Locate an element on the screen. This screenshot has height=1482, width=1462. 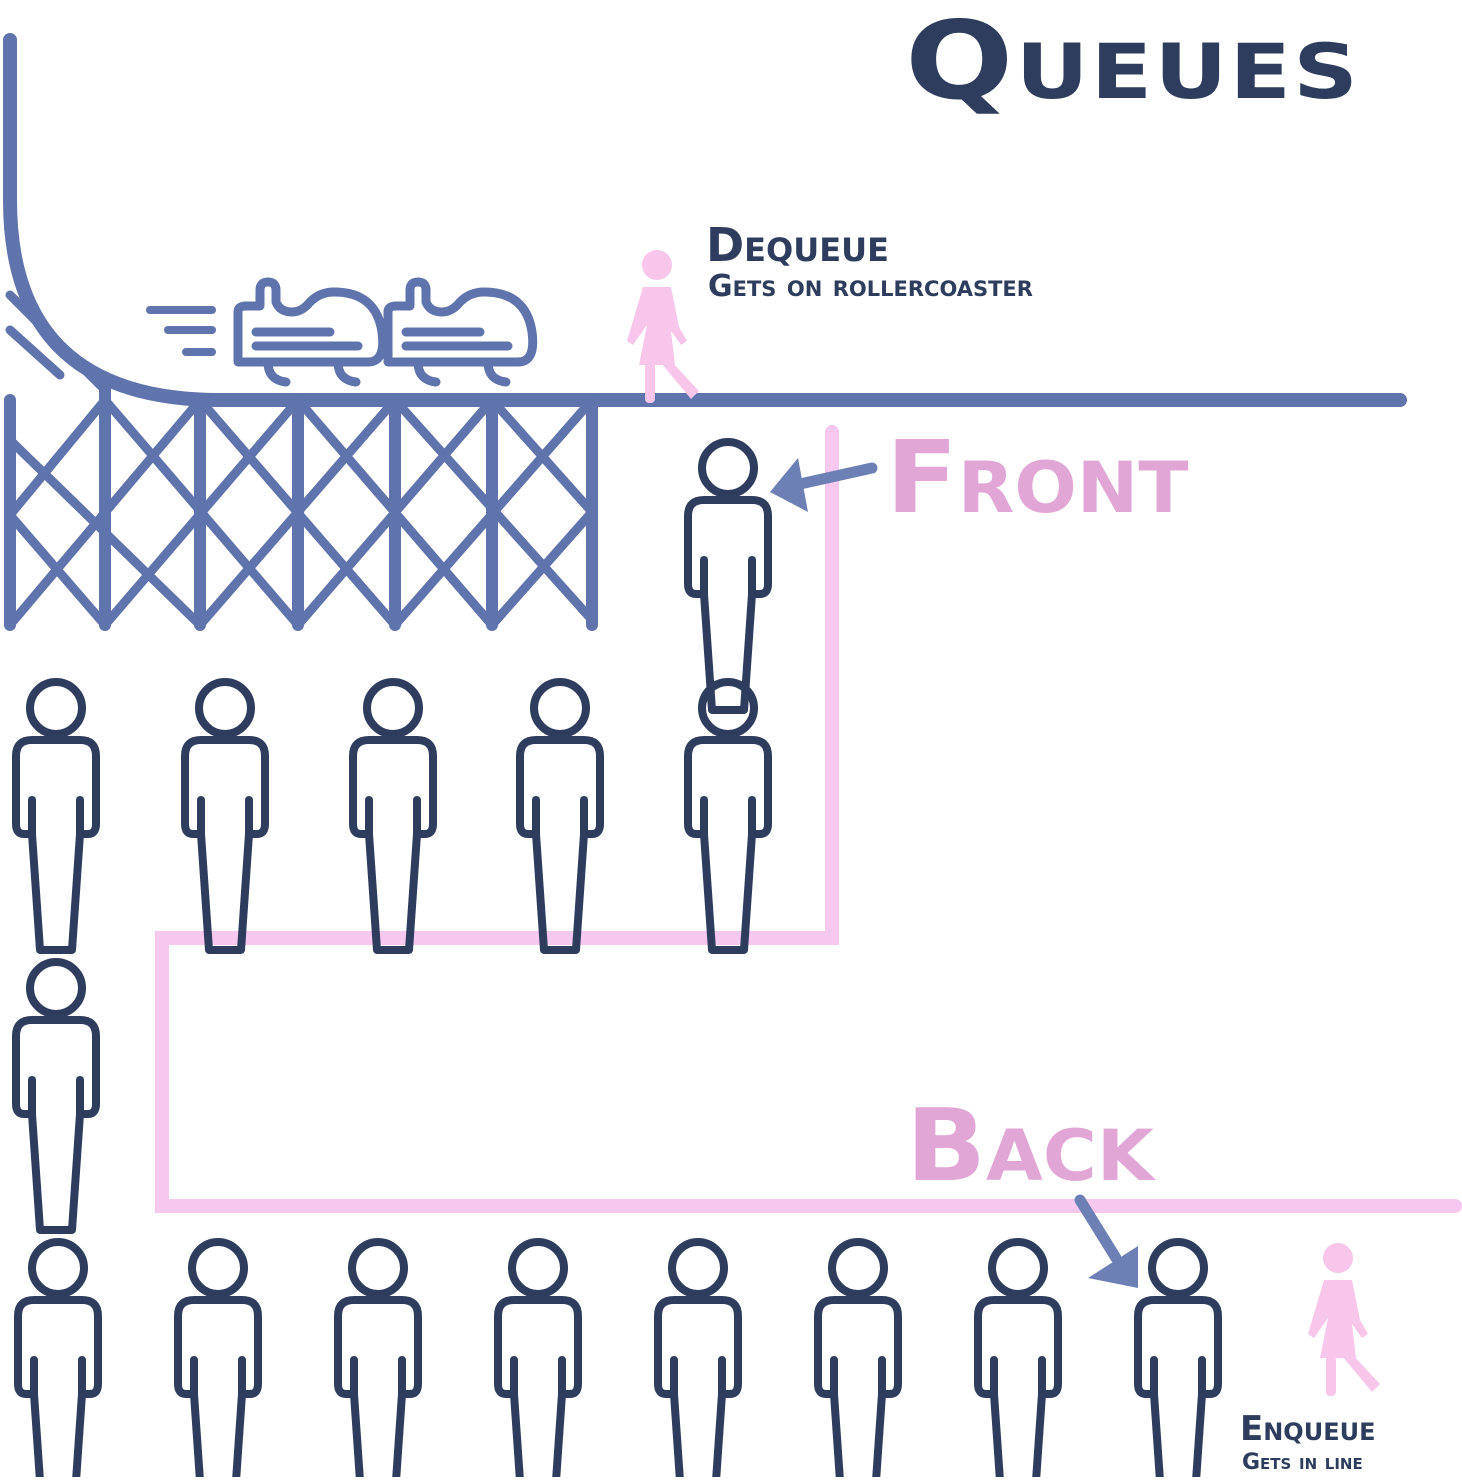
enqueue-walker-icon is located at coordinates (1344, 1319).